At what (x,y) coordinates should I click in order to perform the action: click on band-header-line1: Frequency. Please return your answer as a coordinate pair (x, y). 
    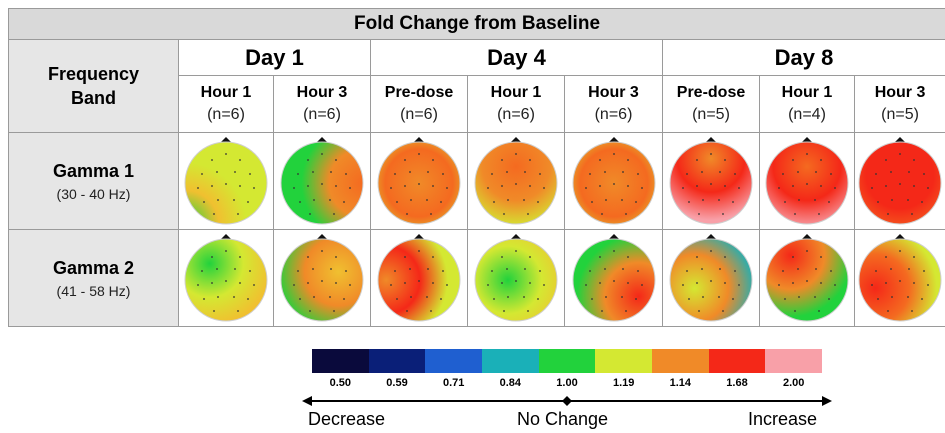
    Looking at the image, I should click on (93, 74).